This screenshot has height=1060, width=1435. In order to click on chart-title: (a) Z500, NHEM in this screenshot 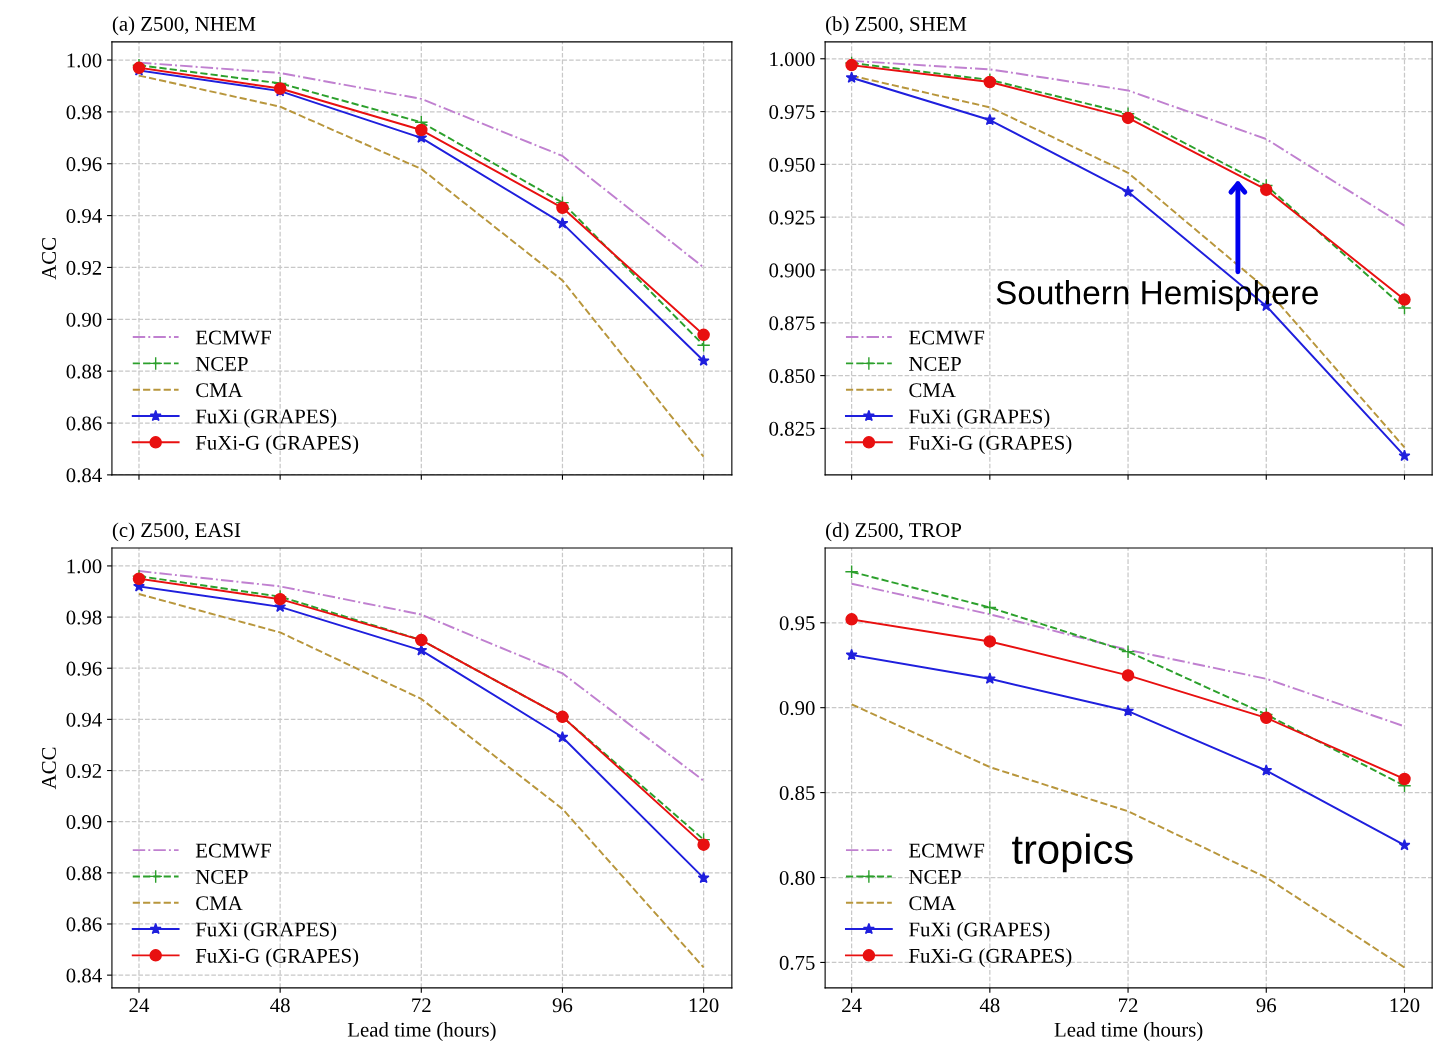, I will do `click(184, 26)`.